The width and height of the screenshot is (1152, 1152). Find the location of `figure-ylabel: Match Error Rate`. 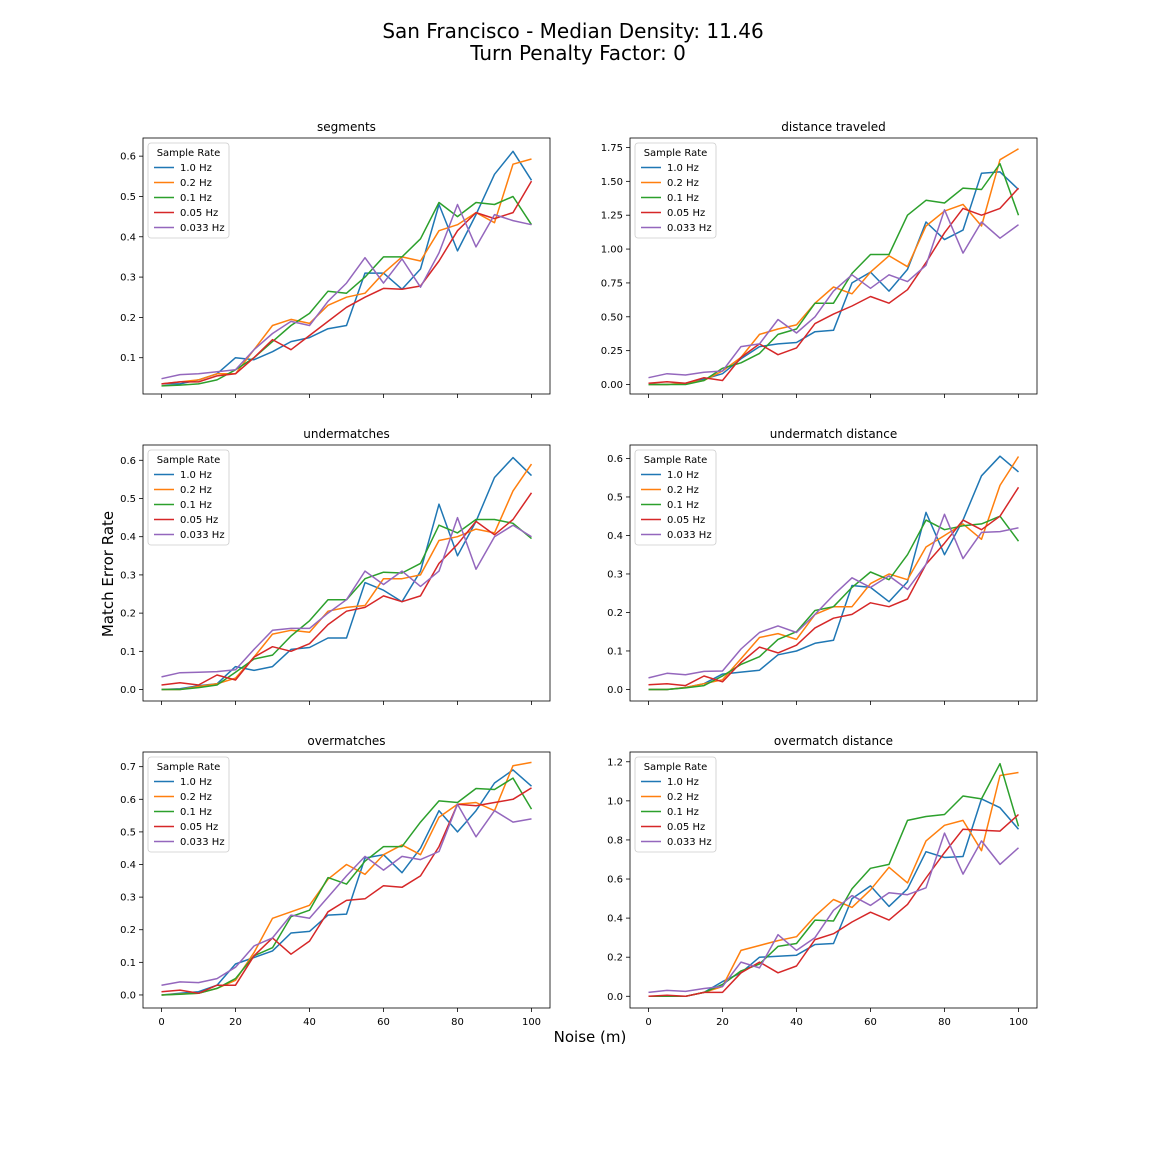

figure-ylabel: Match Error Rate is located at coordinates (108, 574).